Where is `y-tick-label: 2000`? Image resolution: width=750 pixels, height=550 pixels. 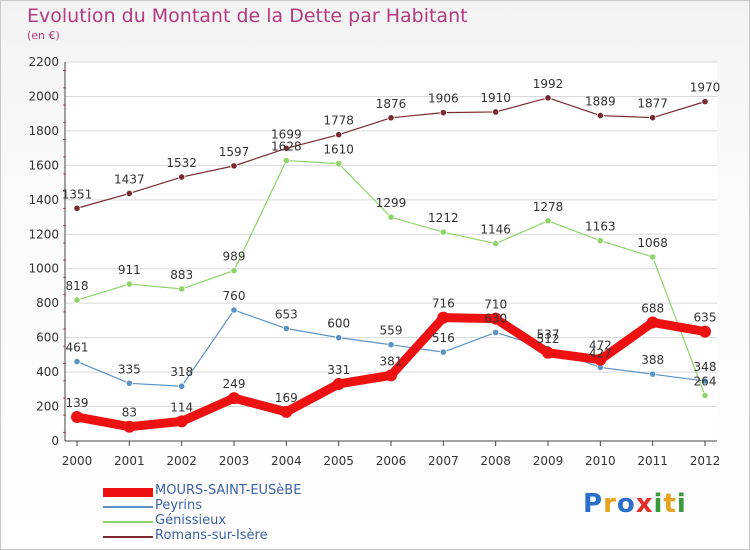 y-tick-label: 2000 is located at coordinates (43, 96).